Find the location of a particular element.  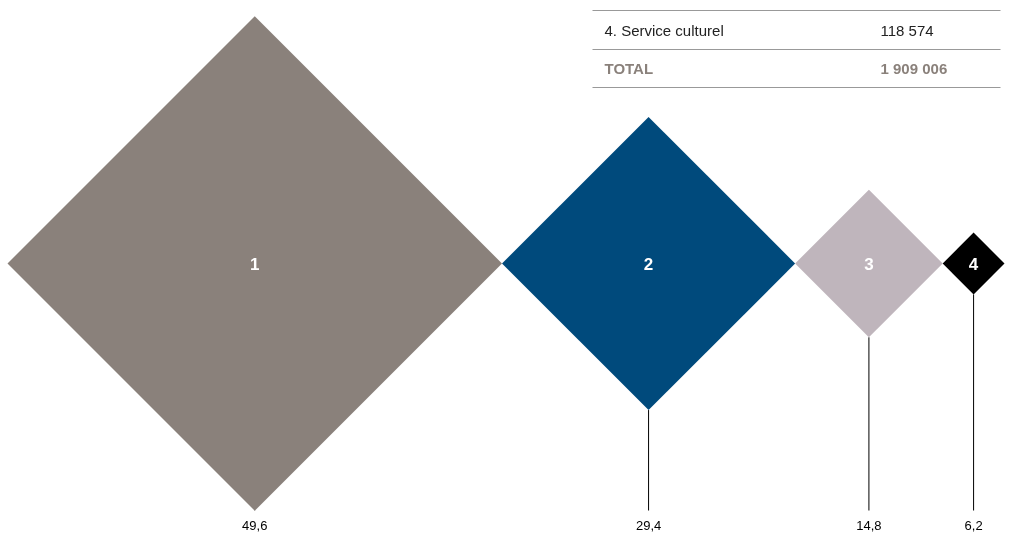

data-label: 14,8 is located at coordinates (869, 525).